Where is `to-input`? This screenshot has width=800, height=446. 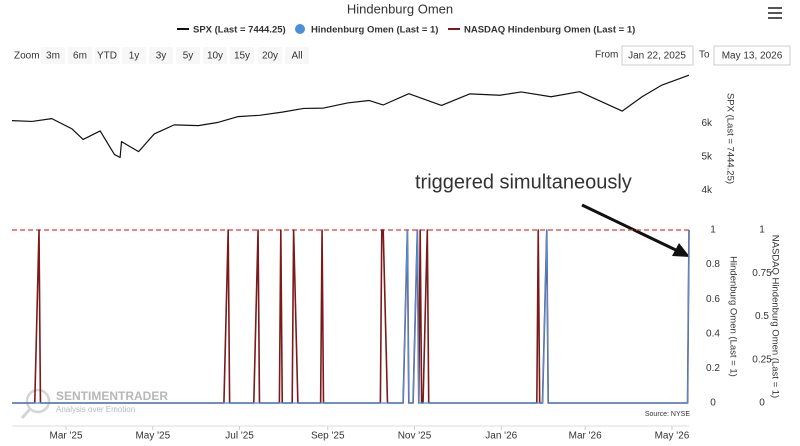 to-input is located at coordinates (752, 55).